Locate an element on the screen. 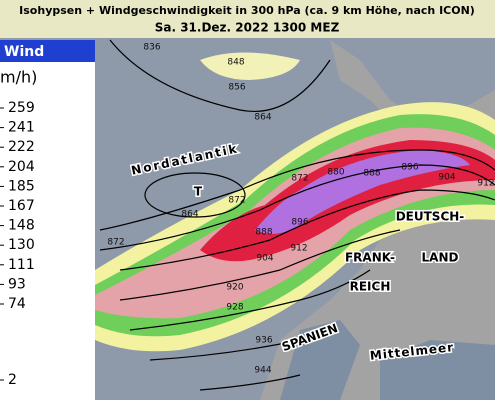  subtitle: Sa. 31.Dez. 2022 1300 MEZ is located at coordinates (247, 28).